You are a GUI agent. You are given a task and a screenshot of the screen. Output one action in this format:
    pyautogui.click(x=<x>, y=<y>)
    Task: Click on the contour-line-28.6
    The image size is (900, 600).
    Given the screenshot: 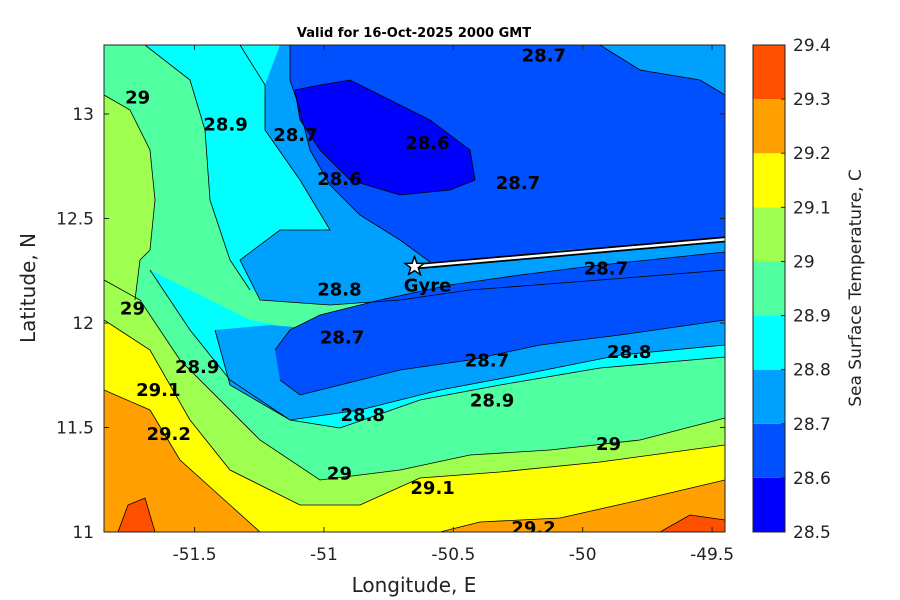 What is the action you would take?
    pyautogui.click(x=385, y=137)
    